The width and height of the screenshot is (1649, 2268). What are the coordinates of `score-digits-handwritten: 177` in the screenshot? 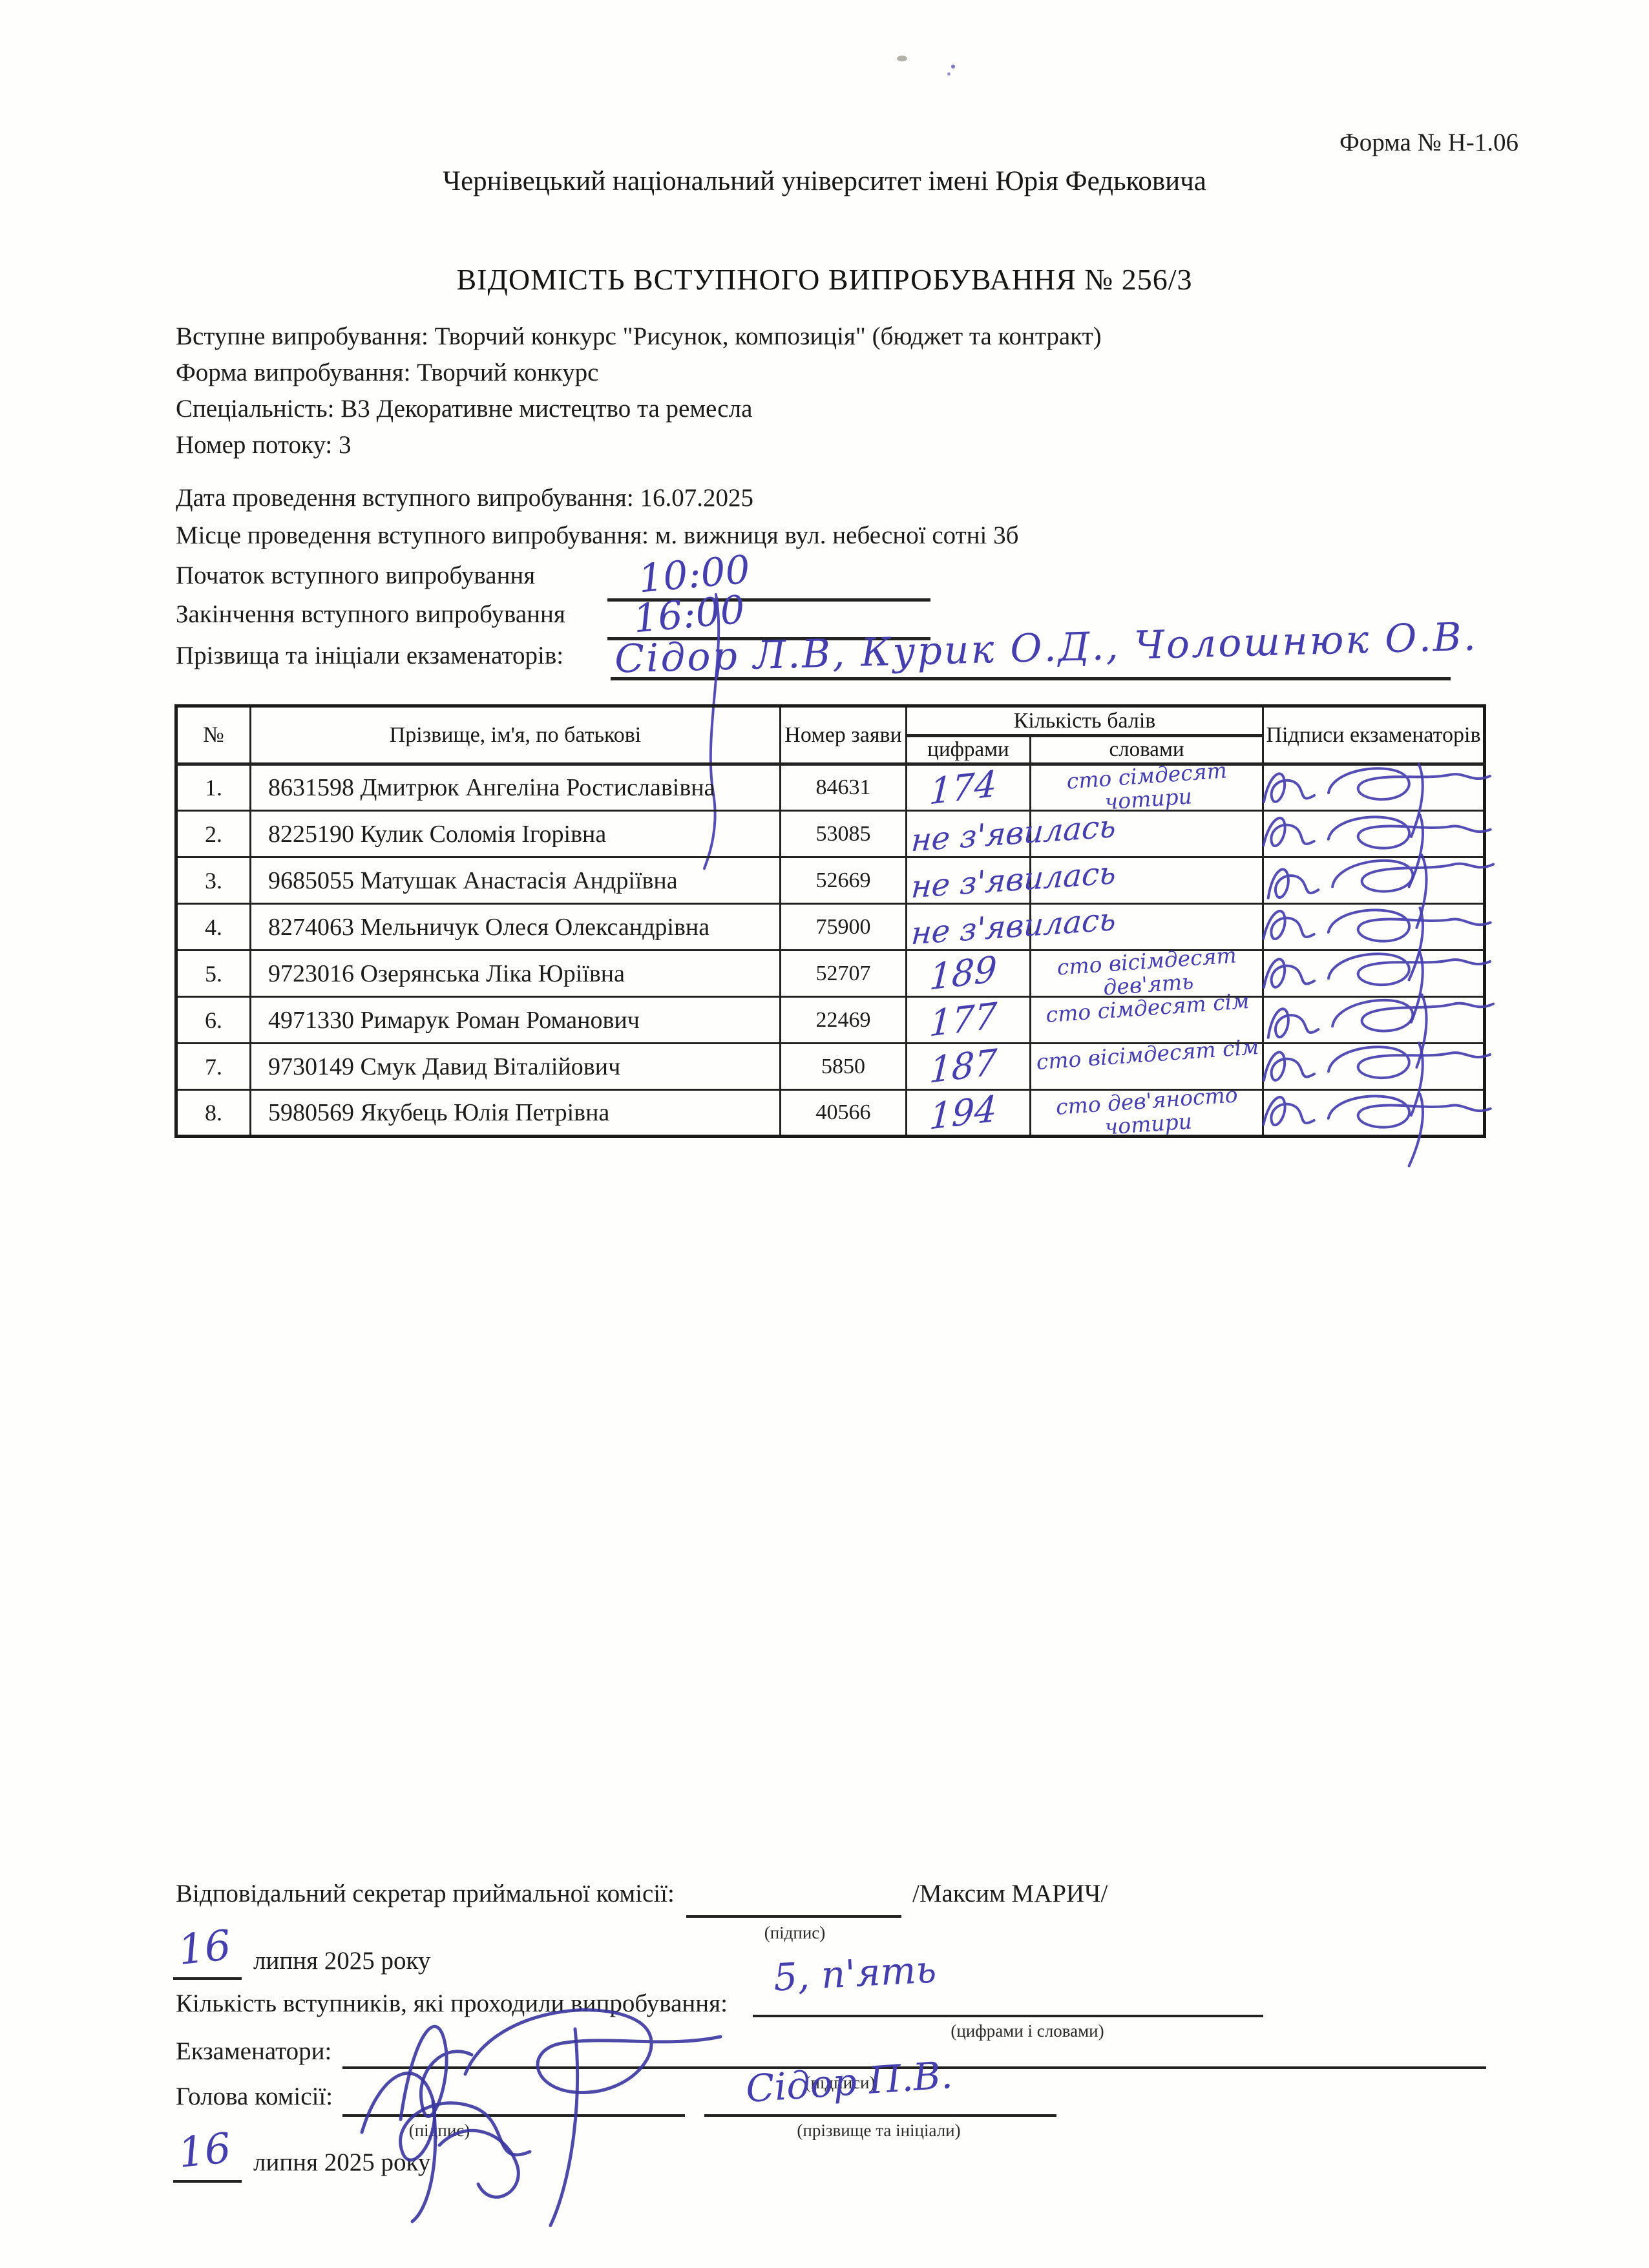 It's located at (963, 1019).